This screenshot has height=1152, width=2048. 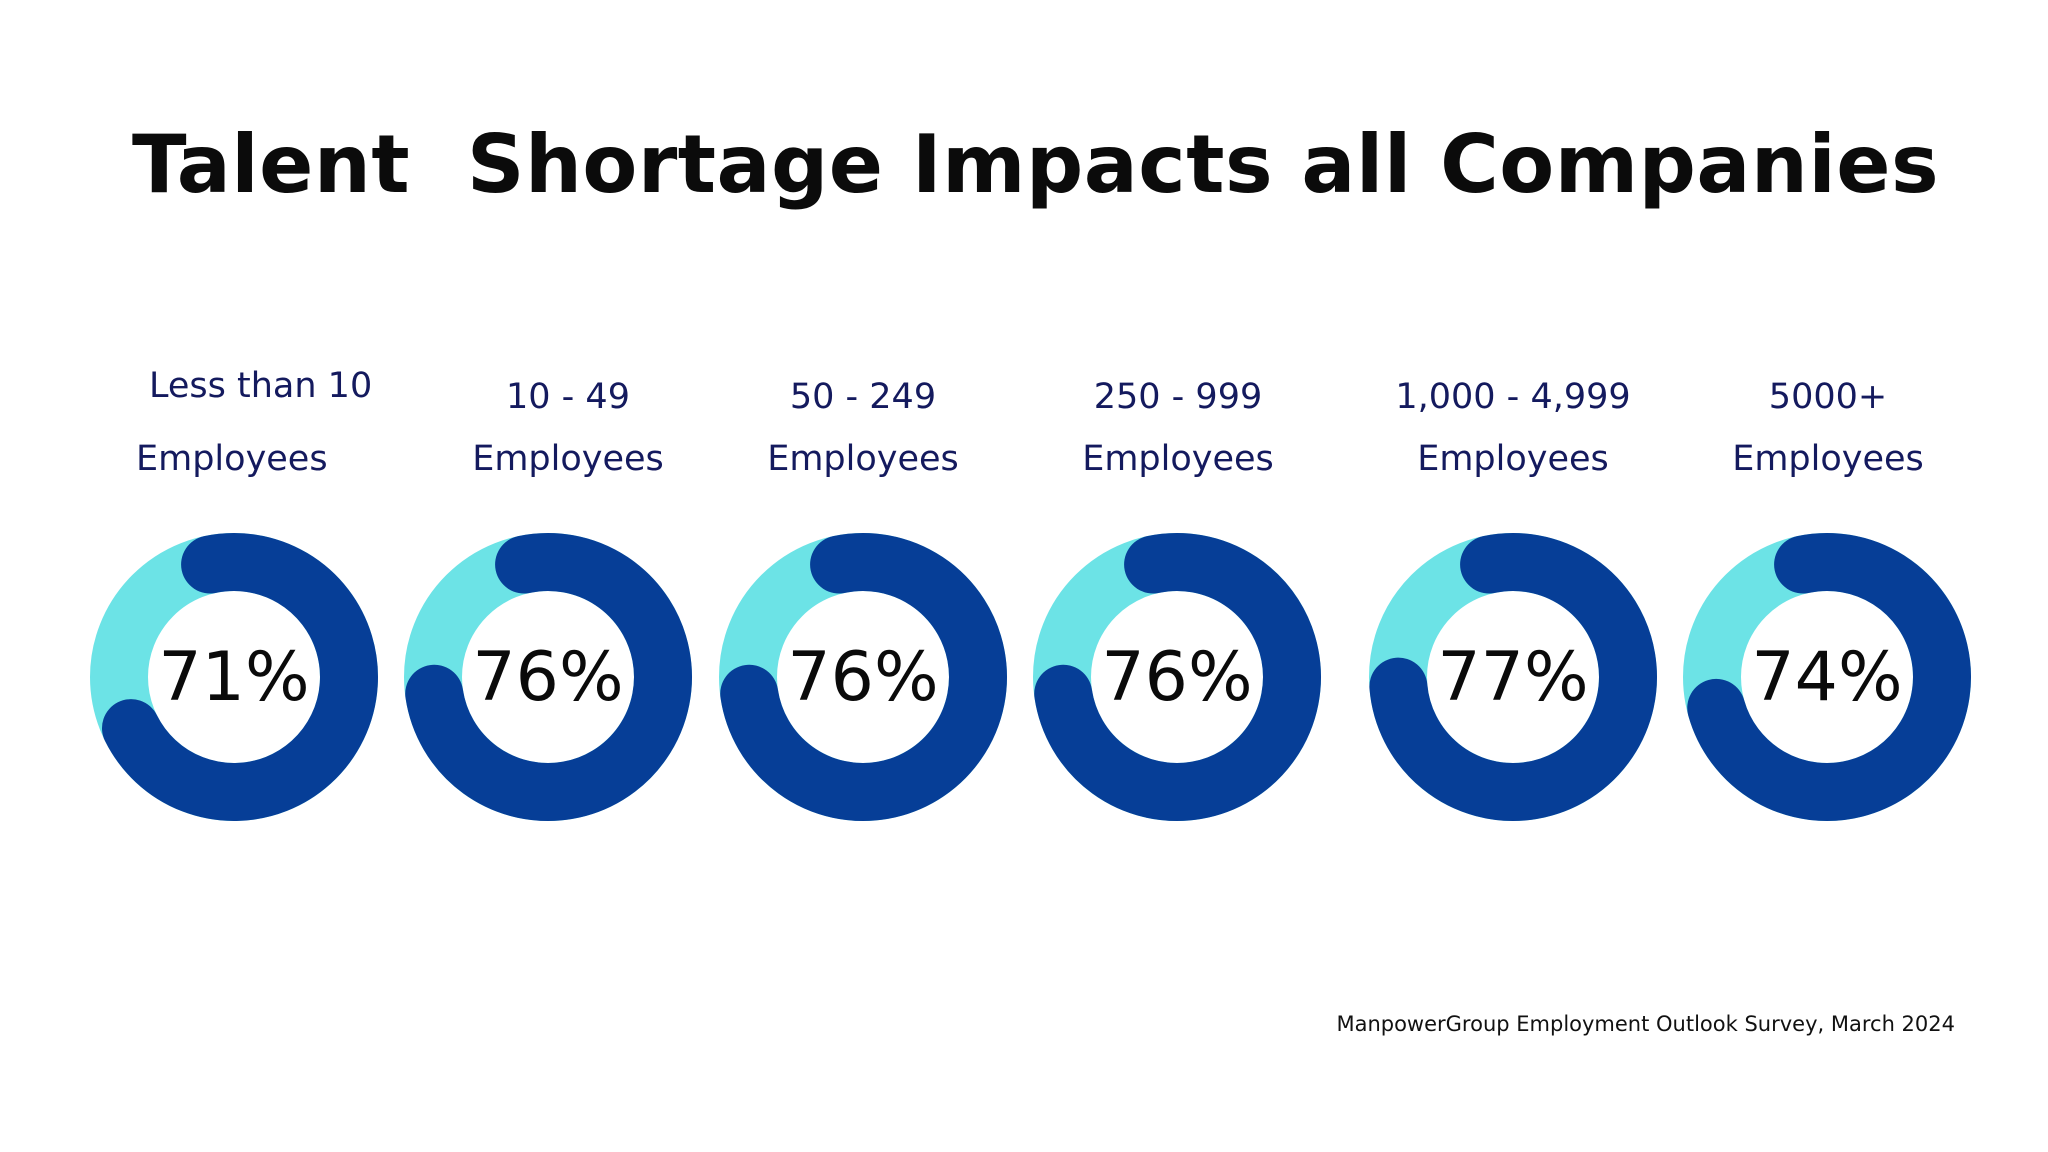 I want to click on category-label-5: 1,000 - 4,999 Employees, so click(x=1513, y=428).